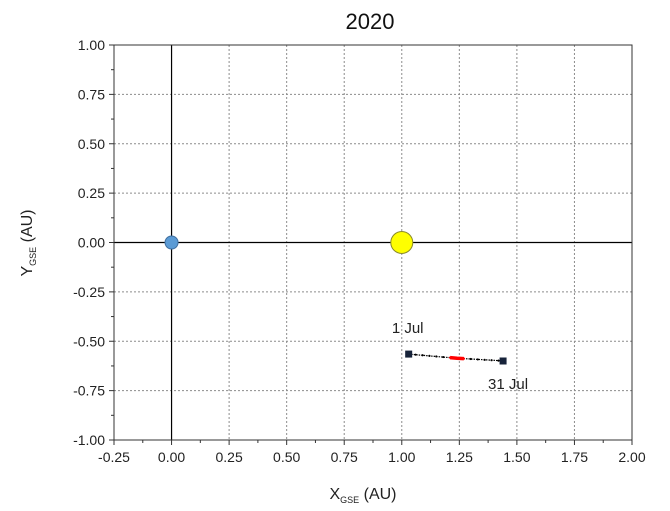 The image size is (670, 511). Describe the element at coordinates (171, 242) in the screenshot. I see `earth-marker` at that location.